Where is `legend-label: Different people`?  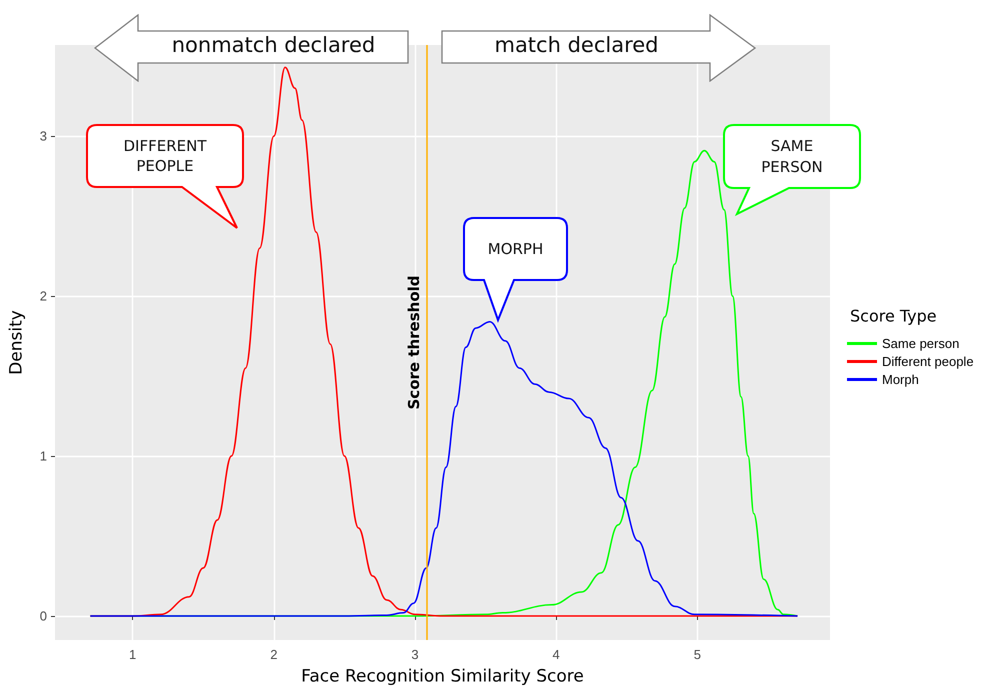
legend-label: Different people is located at coordinates (928, 361).